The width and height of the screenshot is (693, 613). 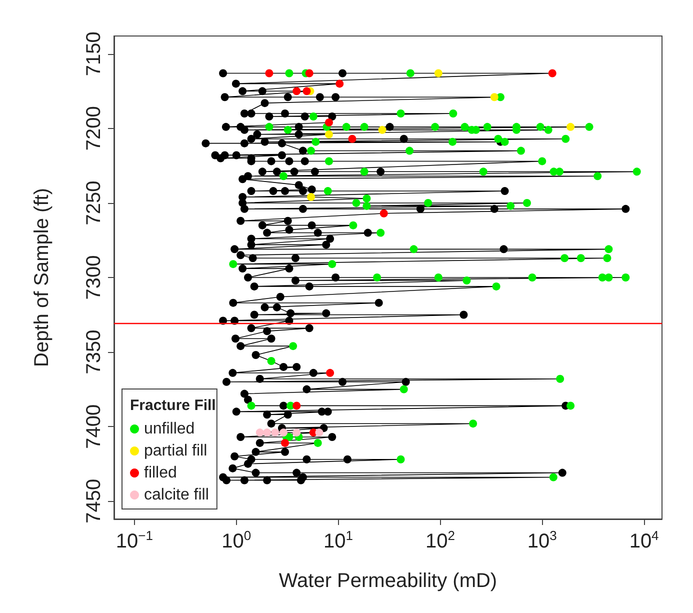 What do you see at coordinates (388, 581) in the screenshot?
I see `x-axis-title: Water Permeability (mD)` at bounding box center [388, 581].